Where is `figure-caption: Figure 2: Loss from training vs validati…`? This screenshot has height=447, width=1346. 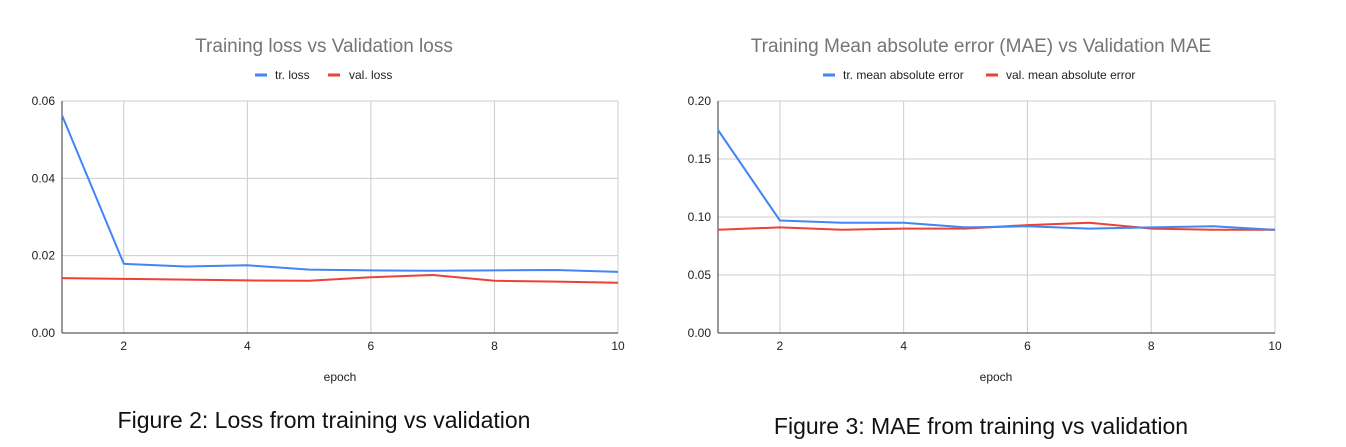
figure-caption: Figure 2: Loss from training vs validati… is located at coordinates (324, 420).